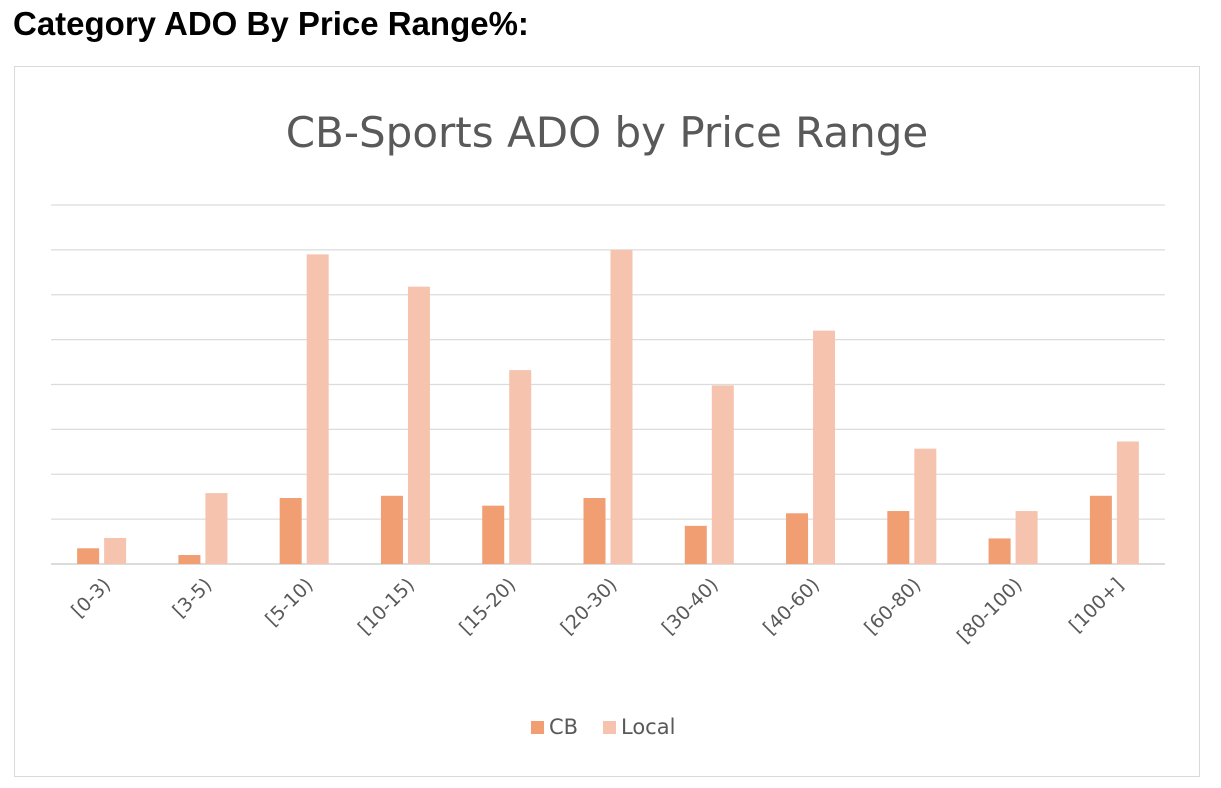 Image resolution: width=1221 pixels, height=788 pixels. What do you see at coordinates (386, 606) in the screenshot?
I see `x-tick-label: [10-15)` at bounding box center [386, 606].